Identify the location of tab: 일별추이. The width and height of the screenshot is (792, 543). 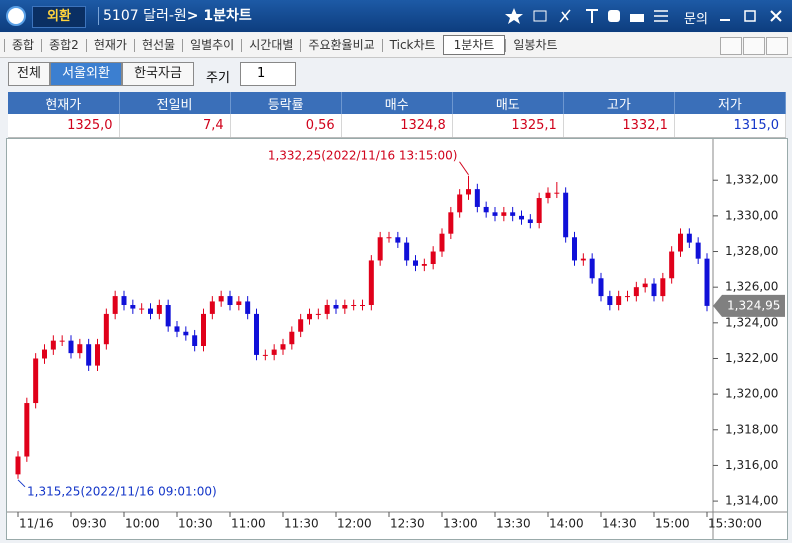
(211, 45).